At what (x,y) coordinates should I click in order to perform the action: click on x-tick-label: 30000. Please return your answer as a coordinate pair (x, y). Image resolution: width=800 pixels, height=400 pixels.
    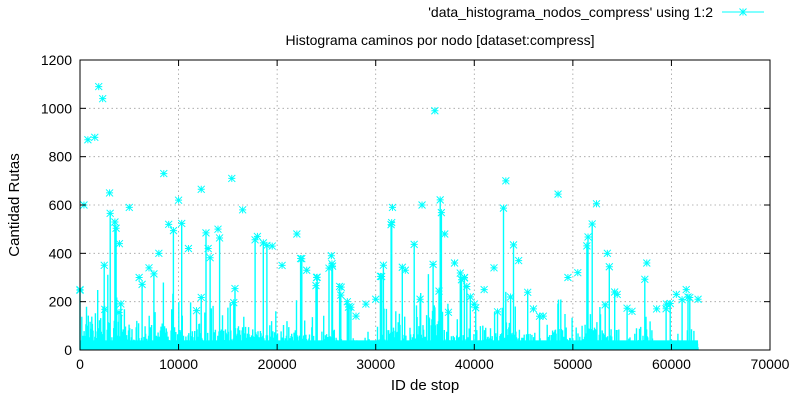
    Looking at the image, I should click on (375, 364).